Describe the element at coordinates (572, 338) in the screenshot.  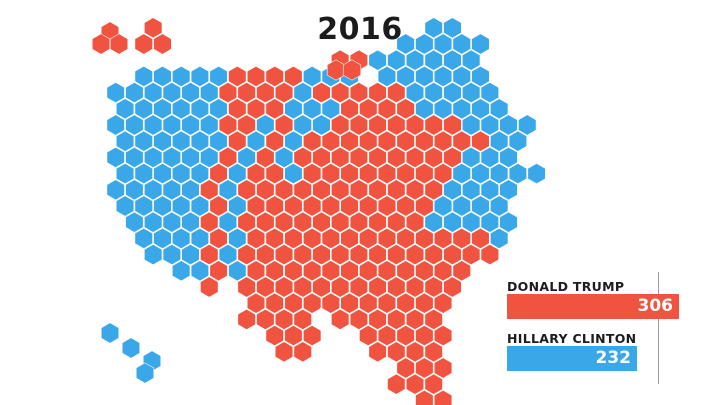
I see `candidate-name-clinton: HILLARY CLINTON` at that location.